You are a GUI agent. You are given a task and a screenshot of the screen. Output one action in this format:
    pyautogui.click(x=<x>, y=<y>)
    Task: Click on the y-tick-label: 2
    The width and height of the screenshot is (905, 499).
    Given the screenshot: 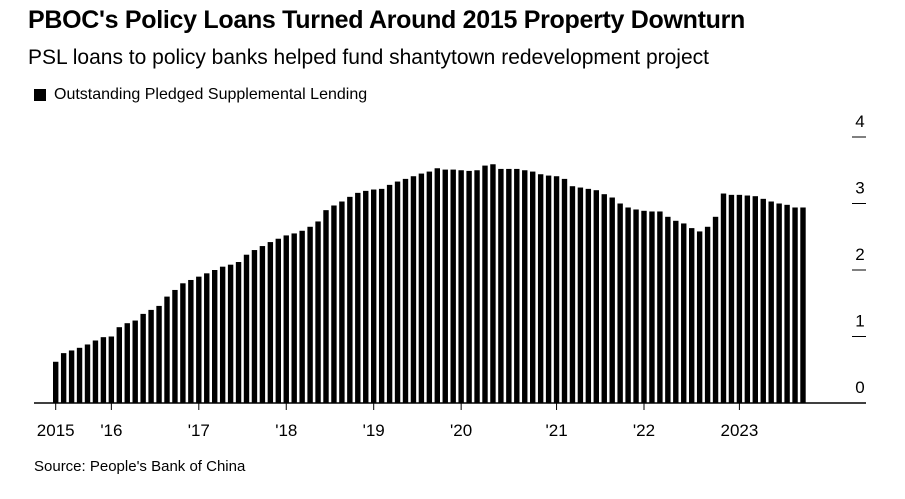 What is the action you would take?
    pyautogui.click(x=859, y=254)
    